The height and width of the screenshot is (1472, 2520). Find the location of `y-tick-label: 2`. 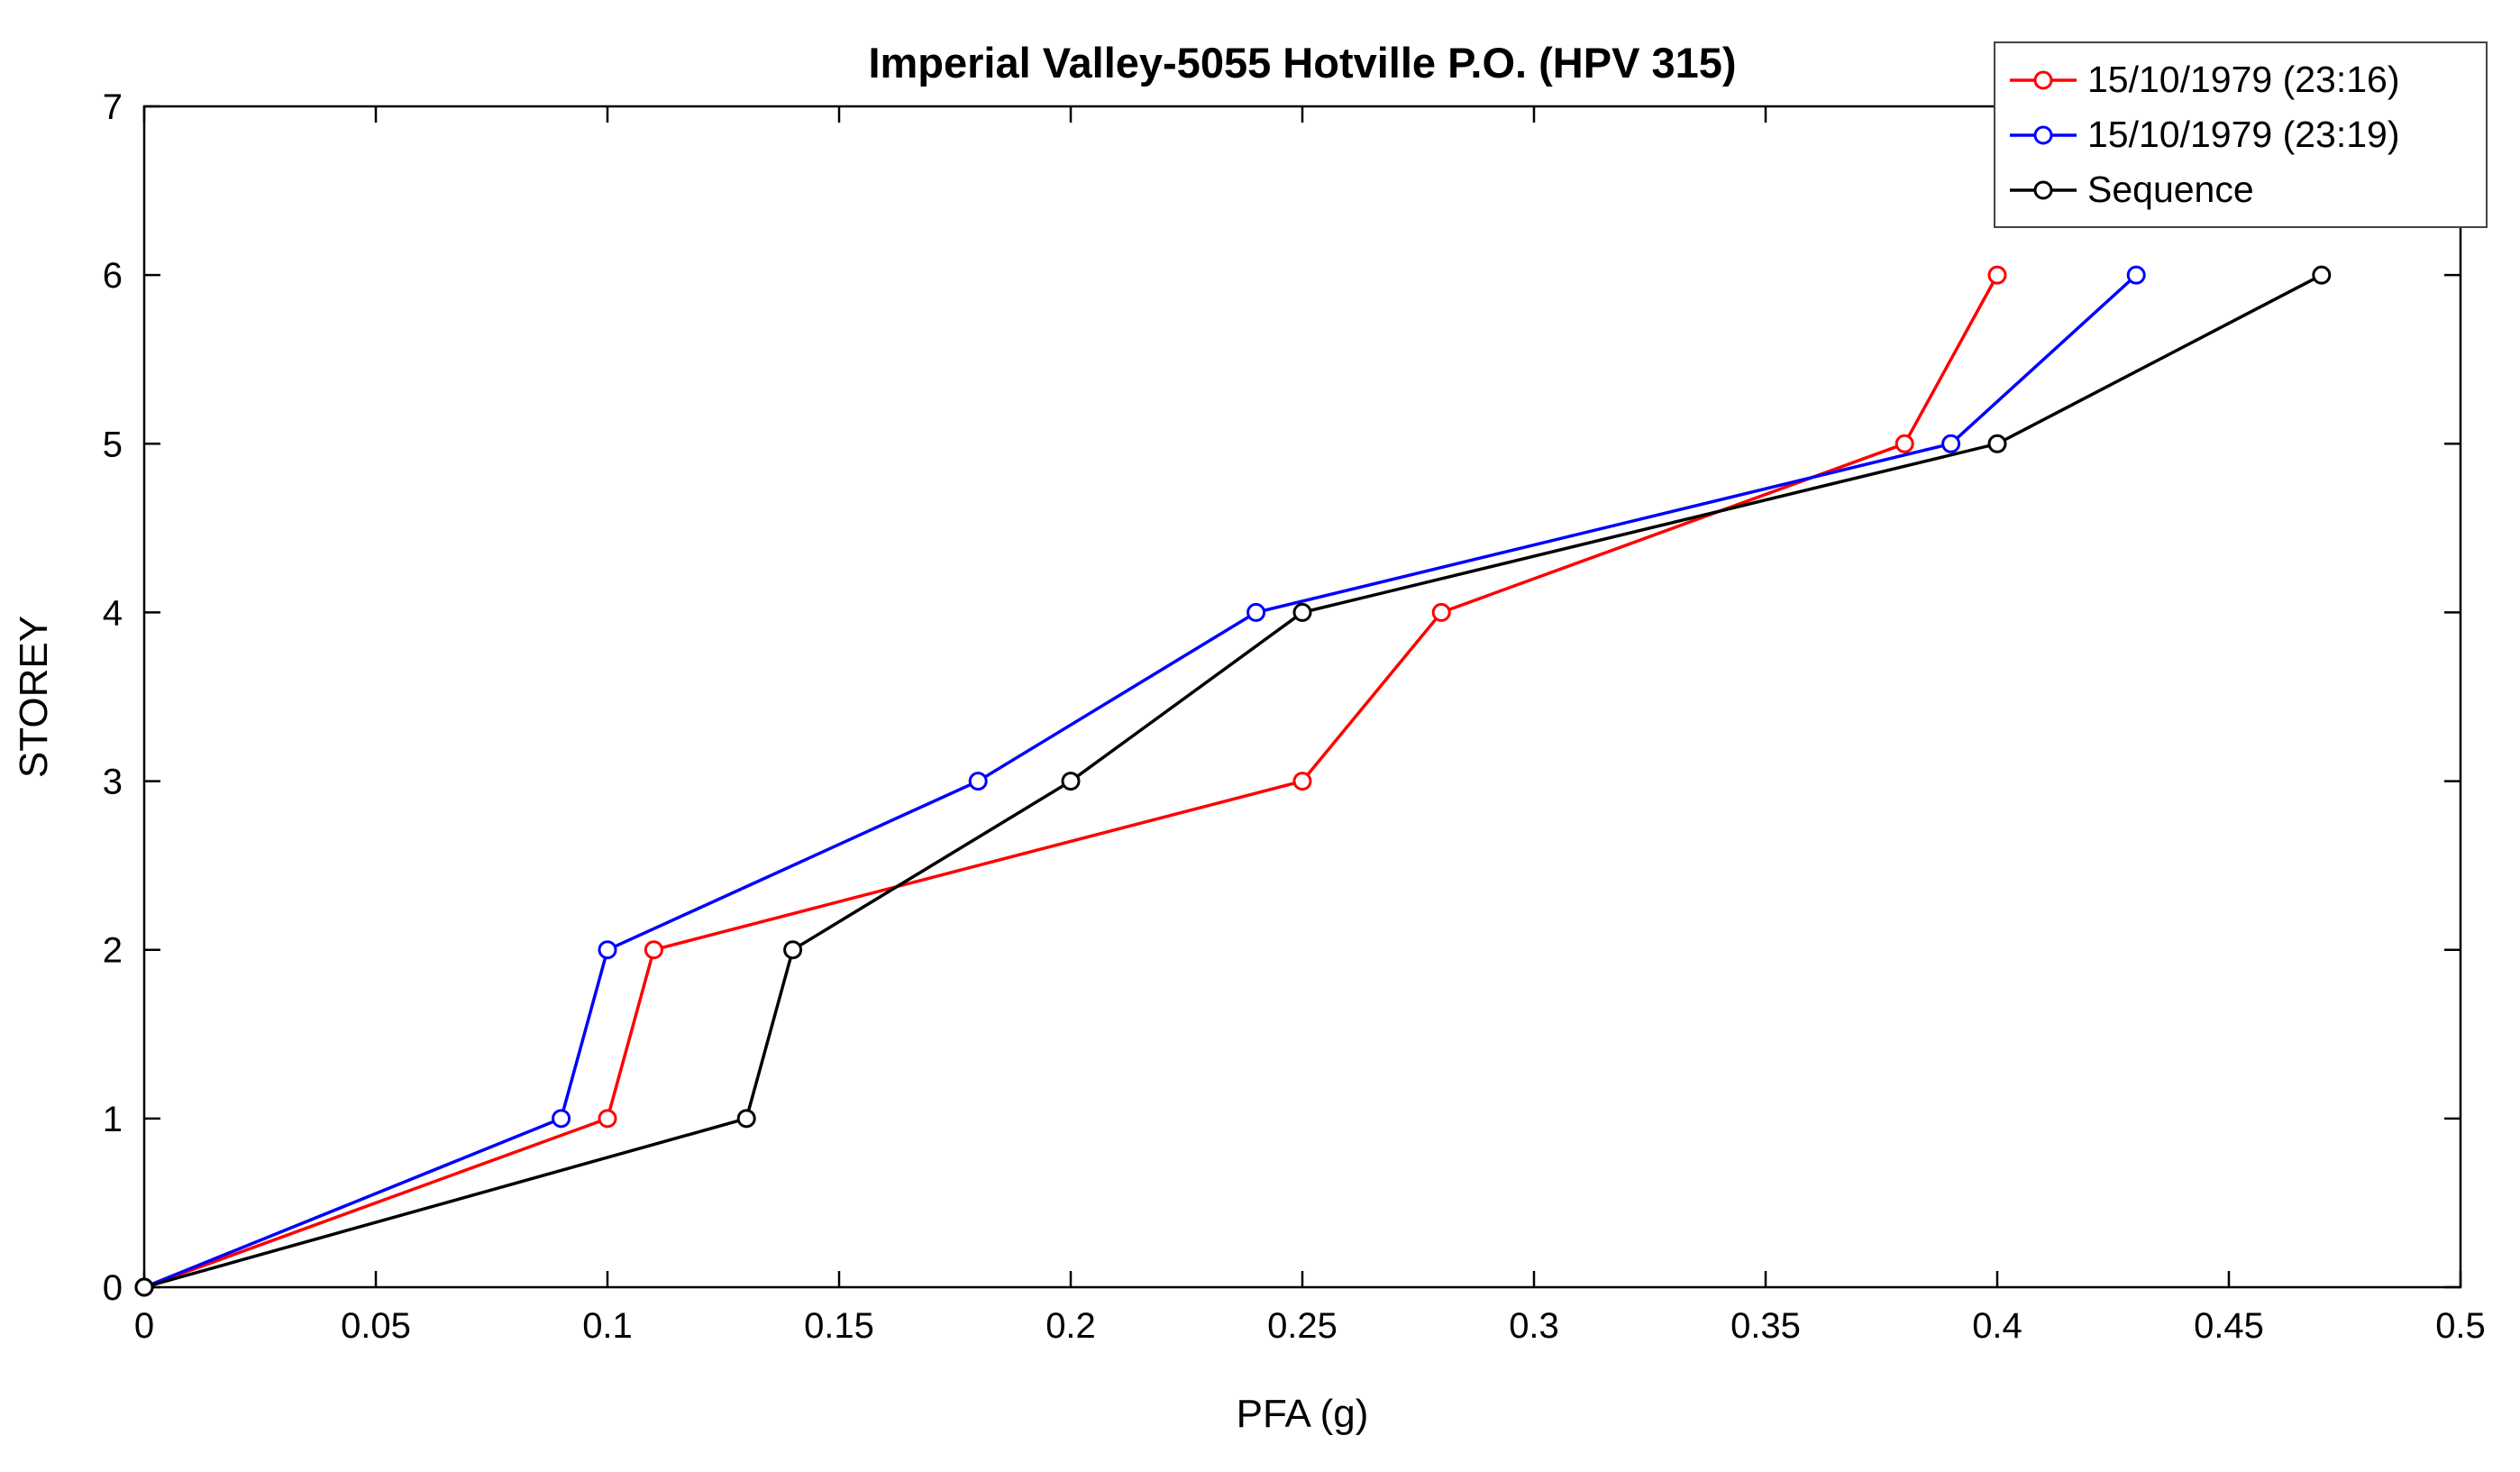

y-tick-label: 2 is located at coordinates (113, 951).